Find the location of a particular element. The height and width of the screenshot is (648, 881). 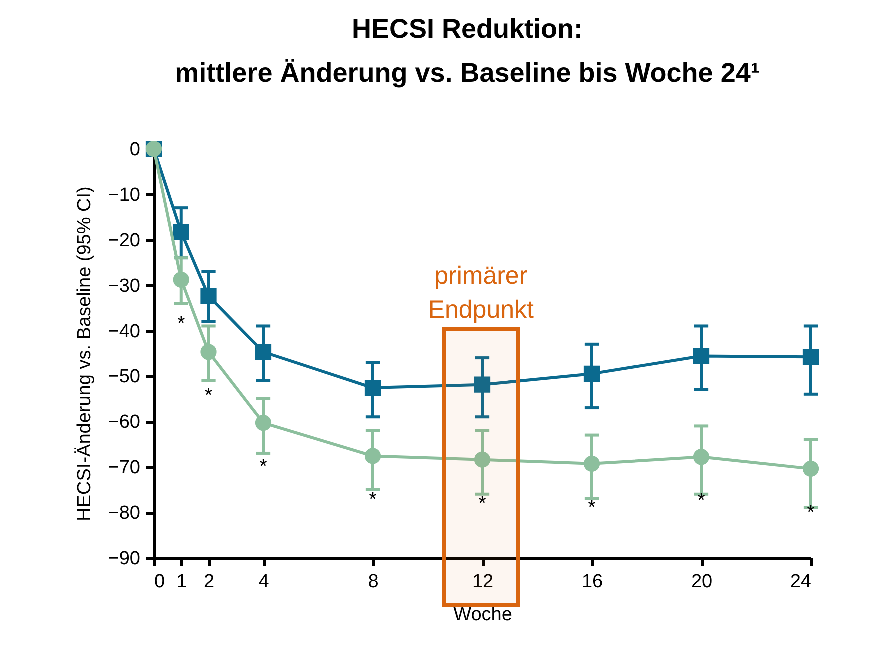

x-tick-label: 8 is located at coordinates (373, 582).